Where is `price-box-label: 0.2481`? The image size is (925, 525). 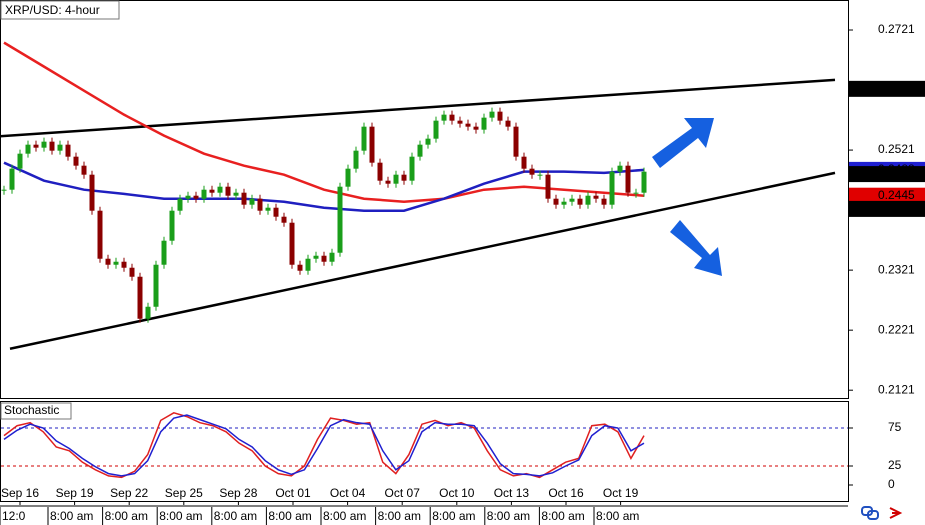 price-box-label: 0.2481 is located at coordinates (896, 173).